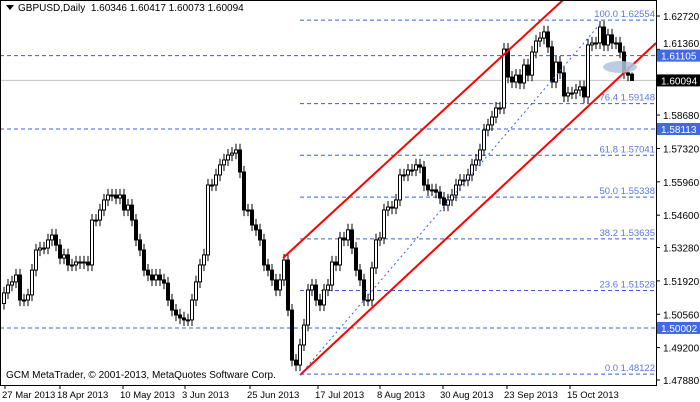 This screenshot has height=402, width=700. I want to click on price-label-box-text: 1.61105, so click(679, 57).